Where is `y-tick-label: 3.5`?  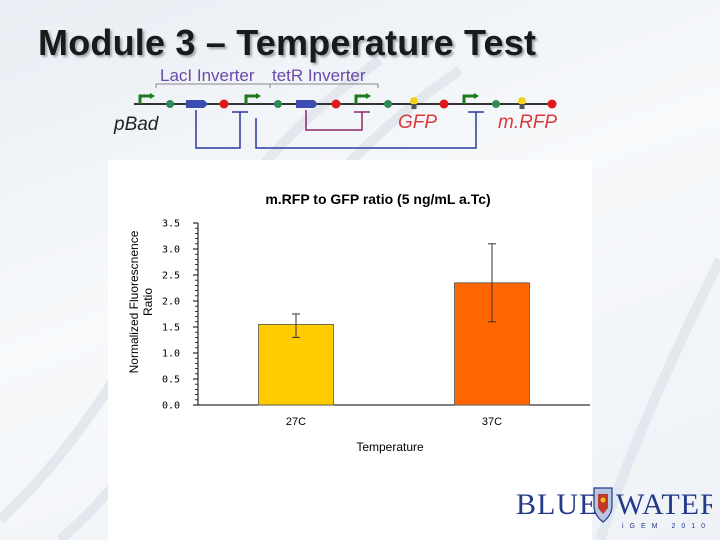 y-tick-label: 3.5 is located at coordinates (171, 224).